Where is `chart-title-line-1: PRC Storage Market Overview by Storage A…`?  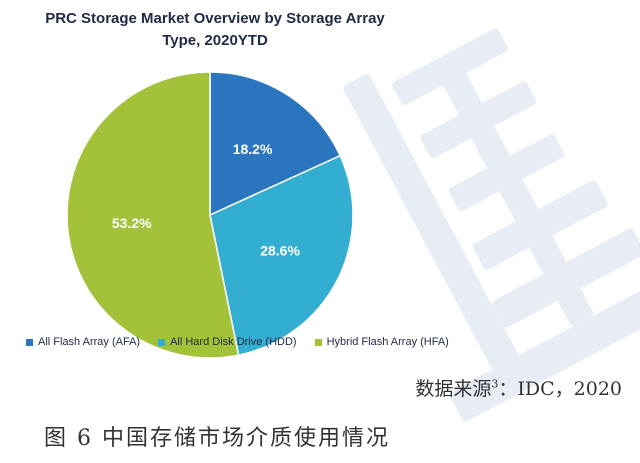
chart-title-line-1: PRC Storage Market Overview by Storage A… is located at coordinates (215, 18).